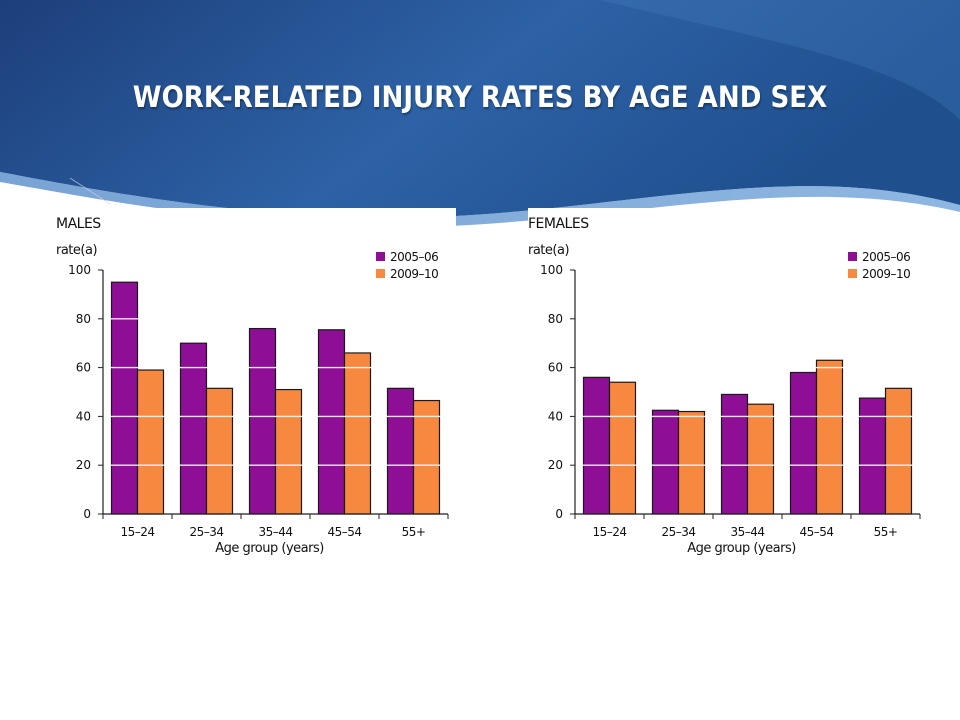 The width and height of the screenshot is (960, 720). I want to click on chart-title: MALES, so click(78, 224).